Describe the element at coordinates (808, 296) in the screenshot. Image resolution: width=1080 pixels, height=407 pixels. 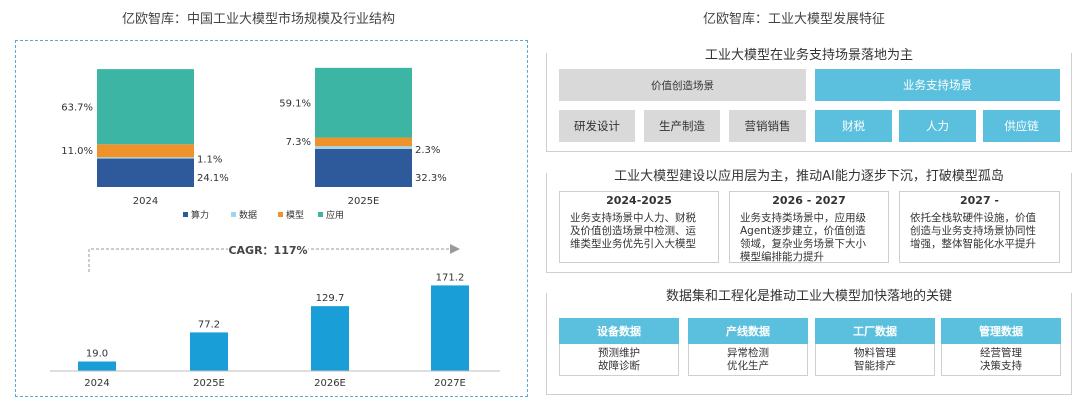
I see `panel3-title: 数据集和工程化是推动工业大模型加快落地的关键` at that location.